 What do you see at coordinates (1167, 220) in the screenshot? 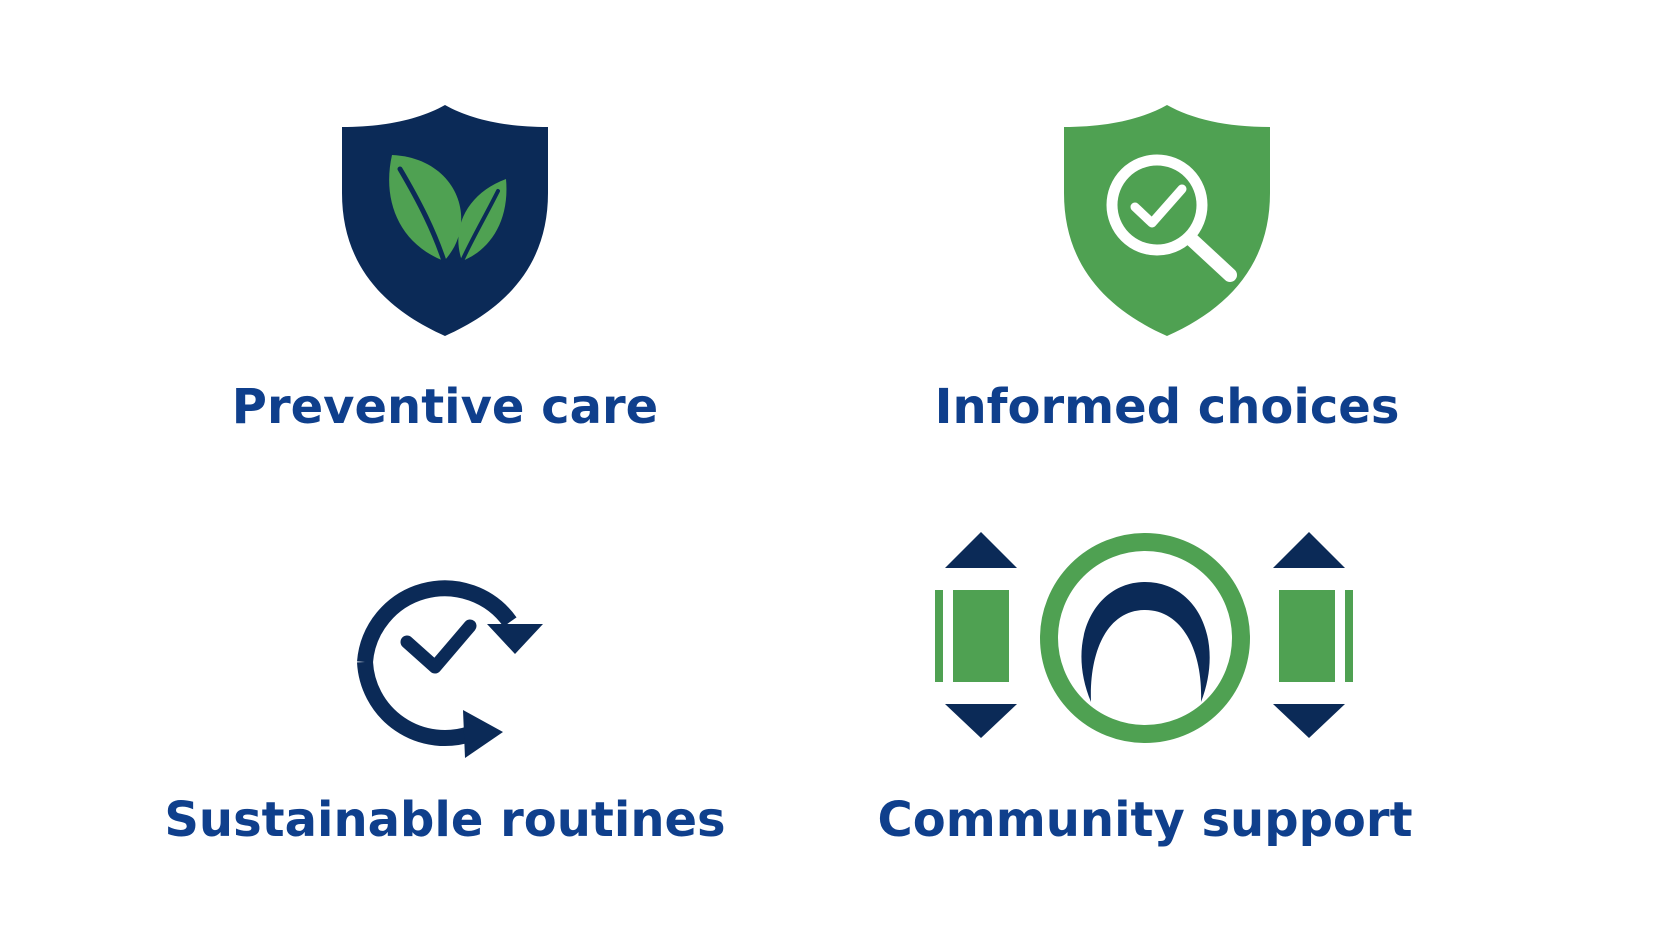
I see `shield-magnifier-check-icon` at bounding box center [1167, 220].